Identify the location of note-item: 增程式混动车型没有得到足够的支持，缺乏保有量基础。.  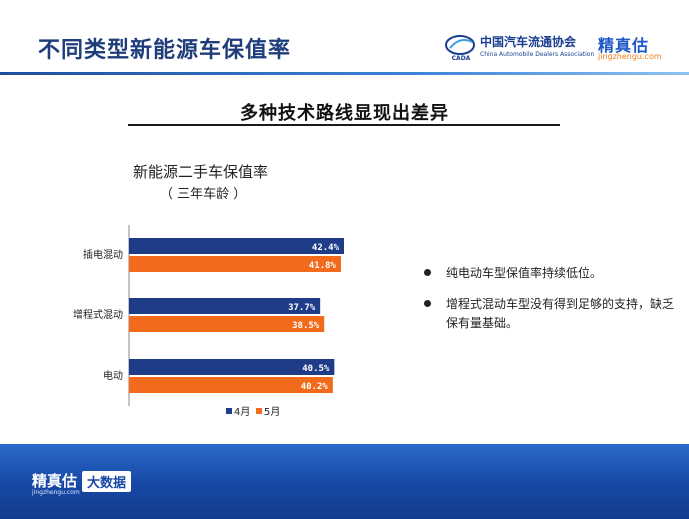
(547, 314).